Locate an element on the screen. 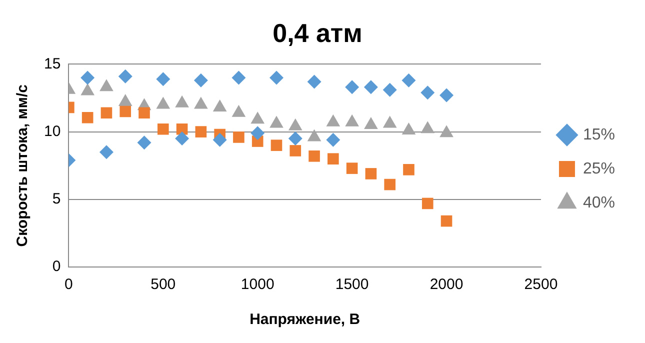 This screenshot has width=645, height=343. legend-label: 15% is located at coordinates (599, 135).